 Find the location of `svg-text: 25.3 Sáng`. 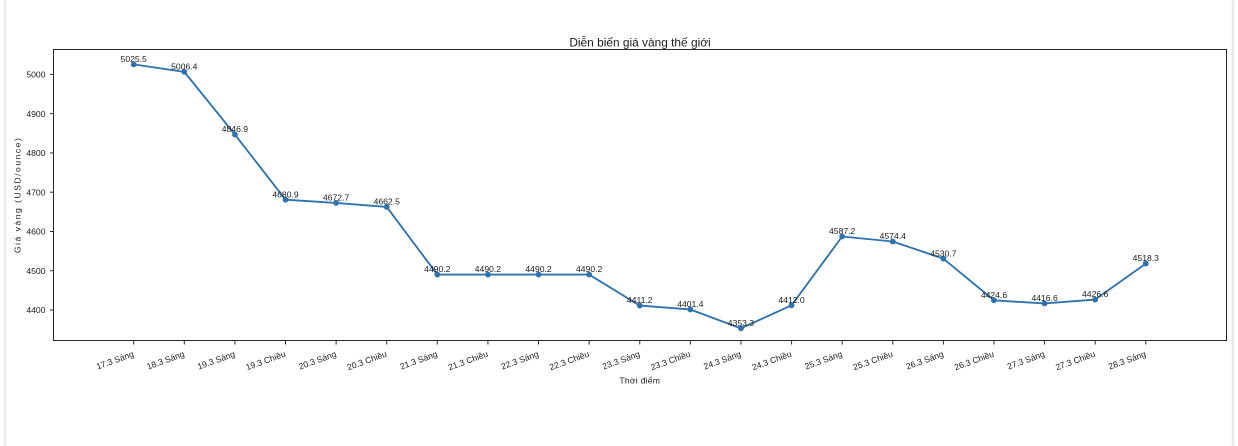

svg-text: 25.3 Sáng is located at coordinates (823, 360).